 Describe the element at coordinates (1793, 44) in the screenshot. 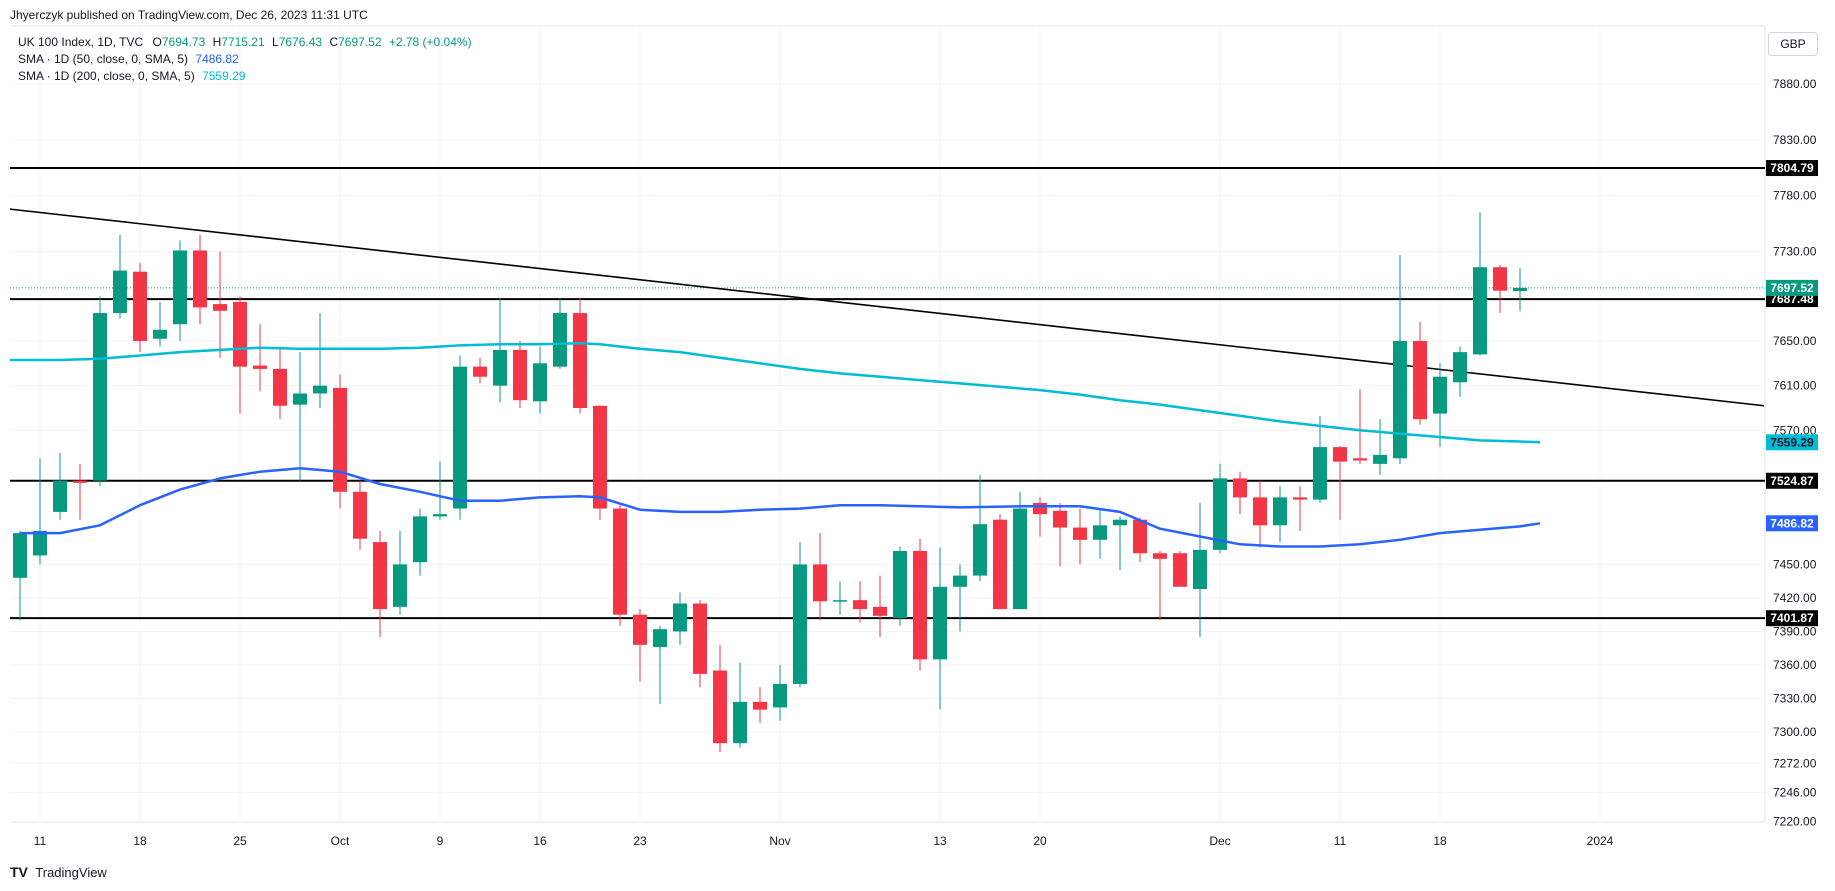

I see `currency-button: GBP` at that location.